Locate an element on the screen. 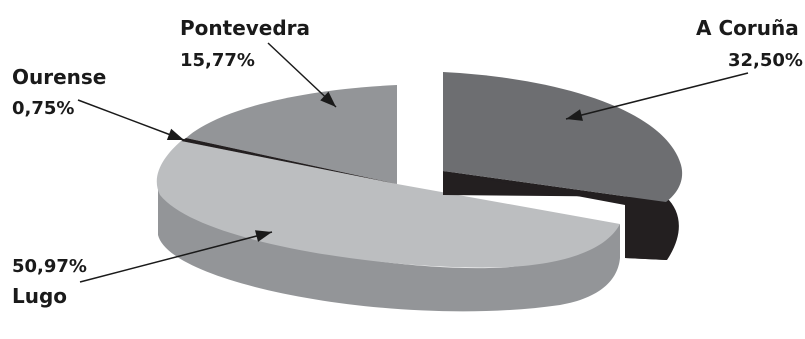  label-ourense-value: 0,75% is located at coordinates (43, 108).